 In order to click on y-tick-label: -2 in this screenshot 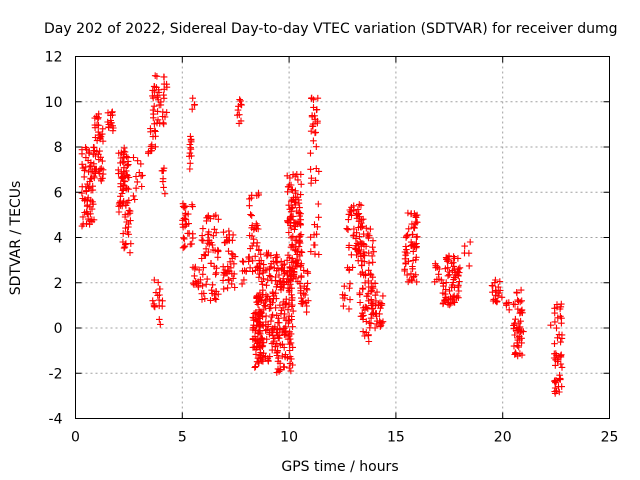, I will do `click(56, 374)`.